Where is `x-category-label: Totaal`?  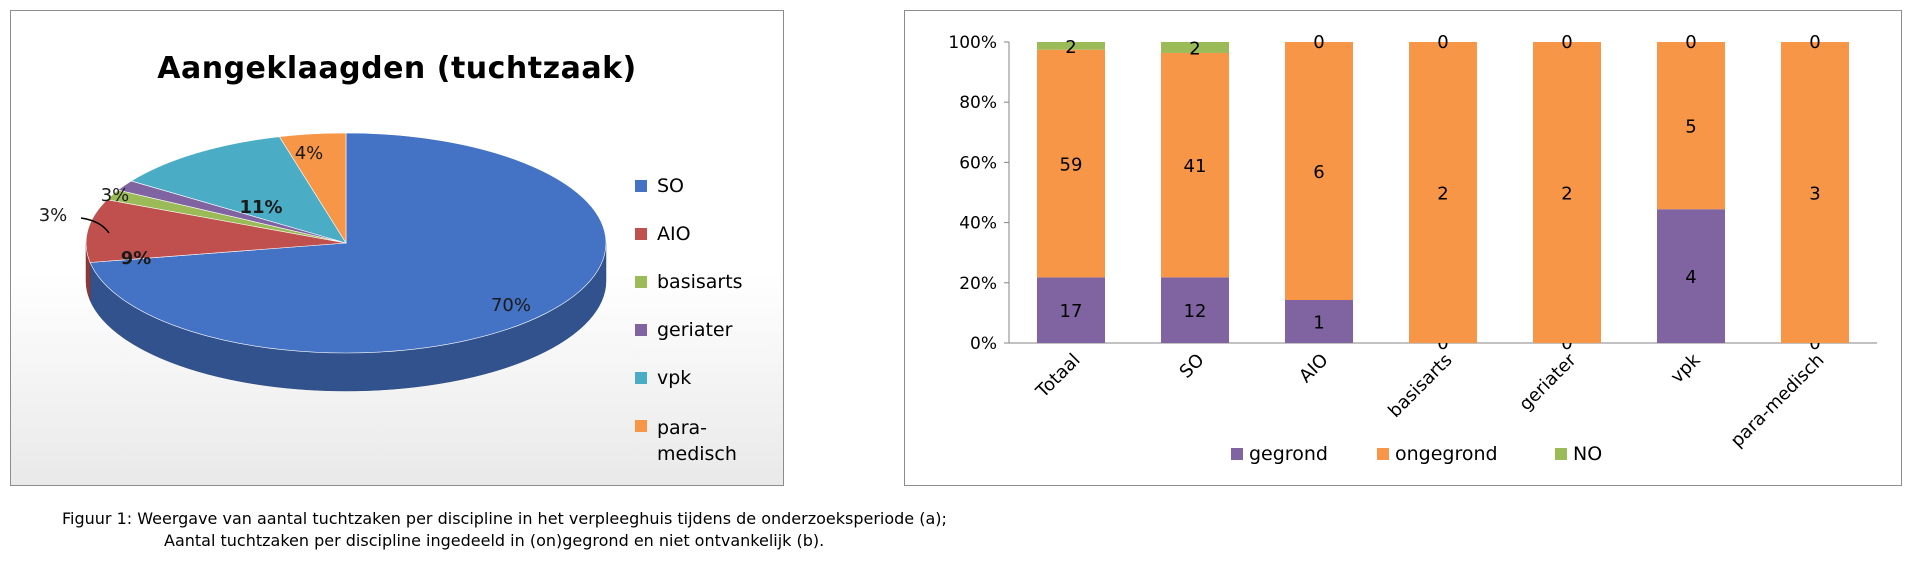
x-category-label: Totaal is located at coordinates (1057, 376).